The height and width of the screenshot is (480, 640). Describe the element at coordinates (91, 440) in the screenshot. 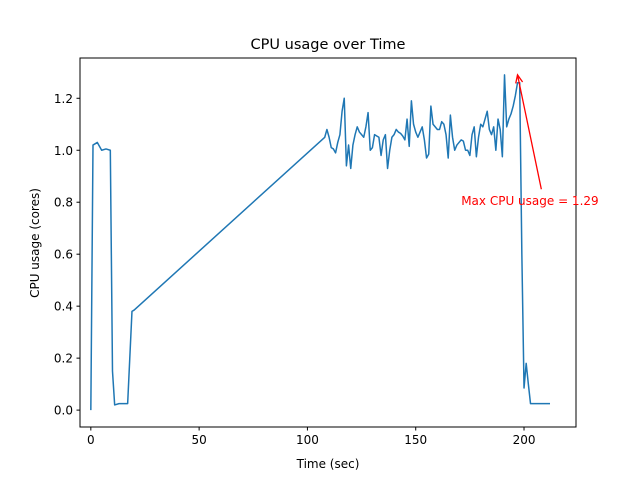

I see `x-tick-label: 0` at that location.